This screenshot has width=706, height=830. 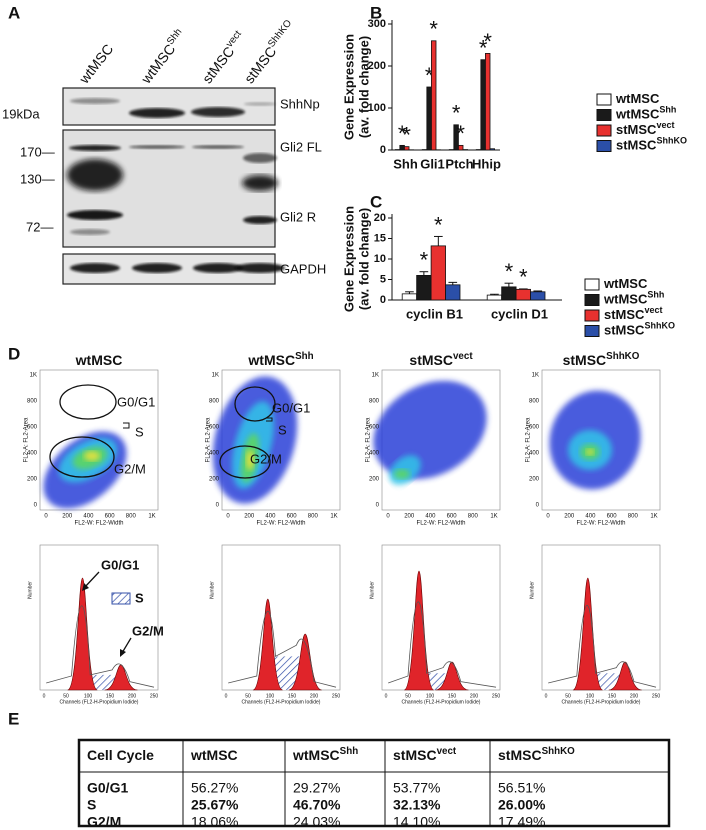 What do you see at coordinates (459, 163) in the screenshot?
I see `x-tick-label: Ptch` at bounding box center [459, 163].